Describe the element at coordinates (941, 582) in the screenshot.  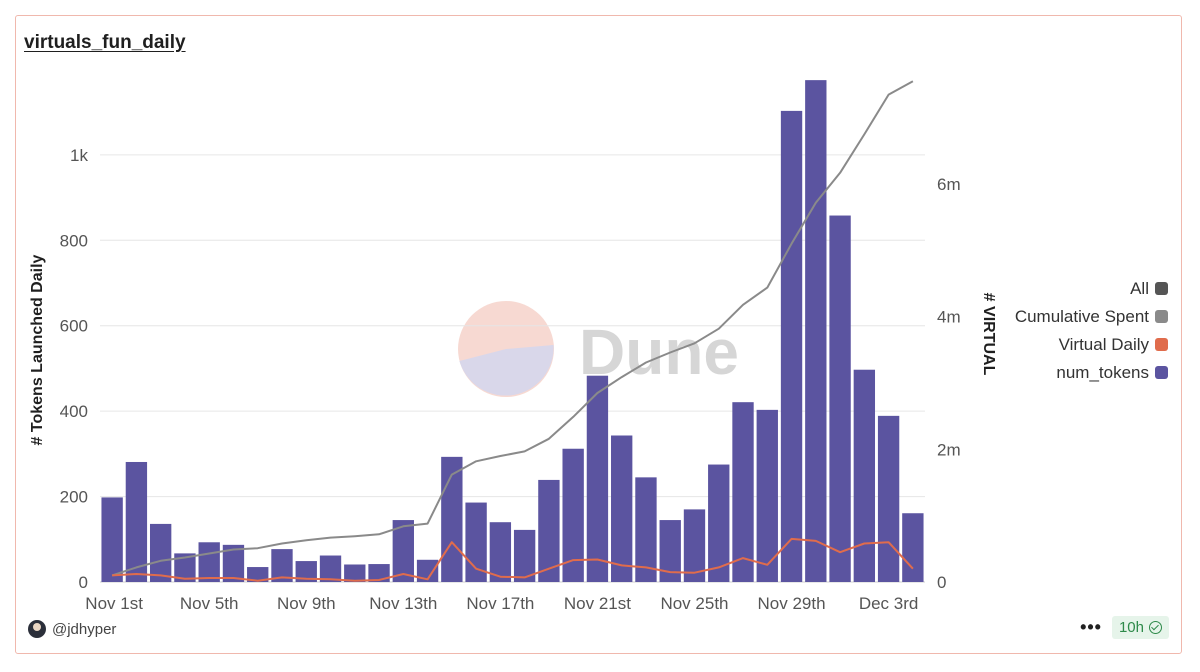
I see `y-tick-label-right: 0` at that location.